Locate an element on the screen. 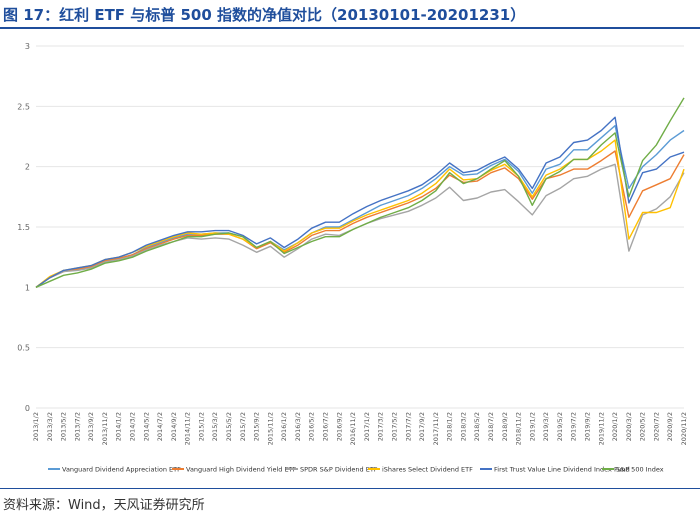 This screenshot has height=514, width=700. legend-label: Vanguard High Dividend Yield ETF is located at coordinates (241, 470).